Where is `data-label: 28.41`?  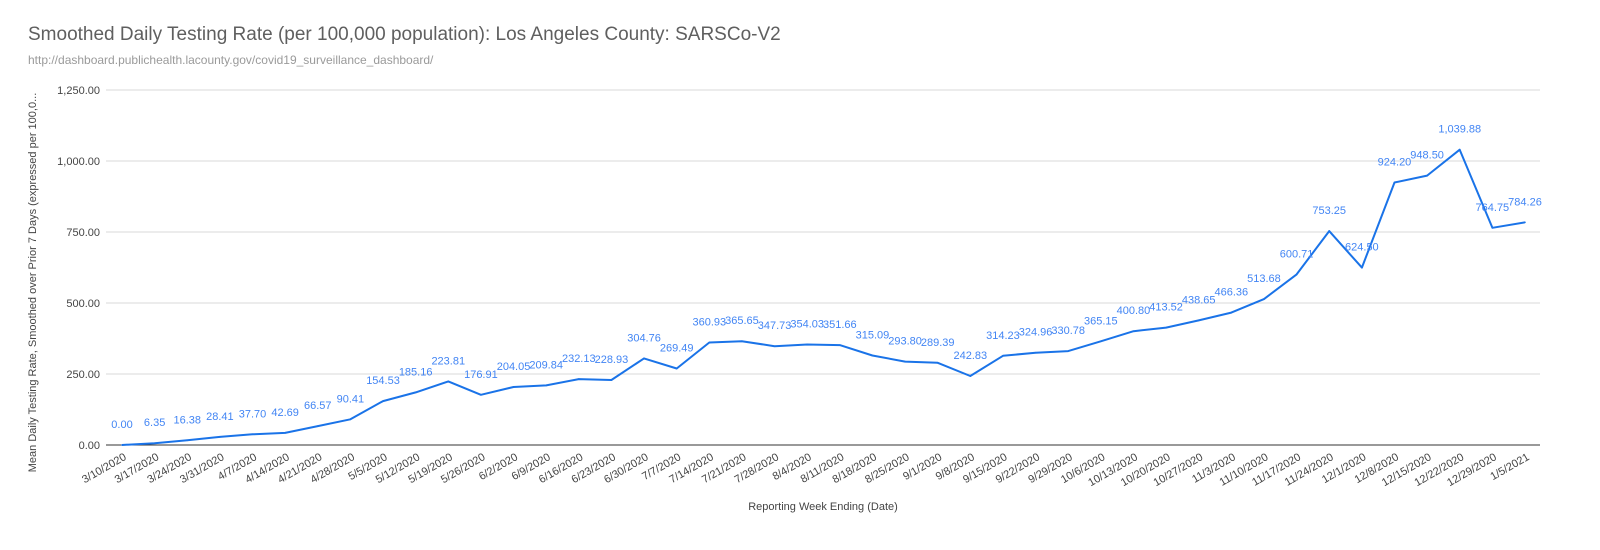 data-label: 28.41 is located at coordinates (220, 417).